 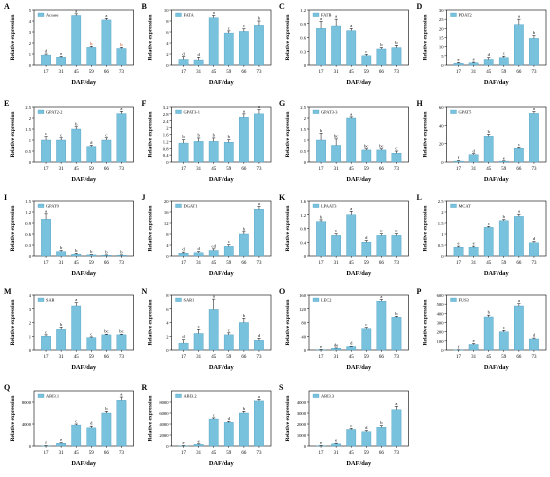 What do you see at coordinates (28, 129) in the screenshot?
I see `y-tick-label: 1.5` at bounding box center [28, 129].